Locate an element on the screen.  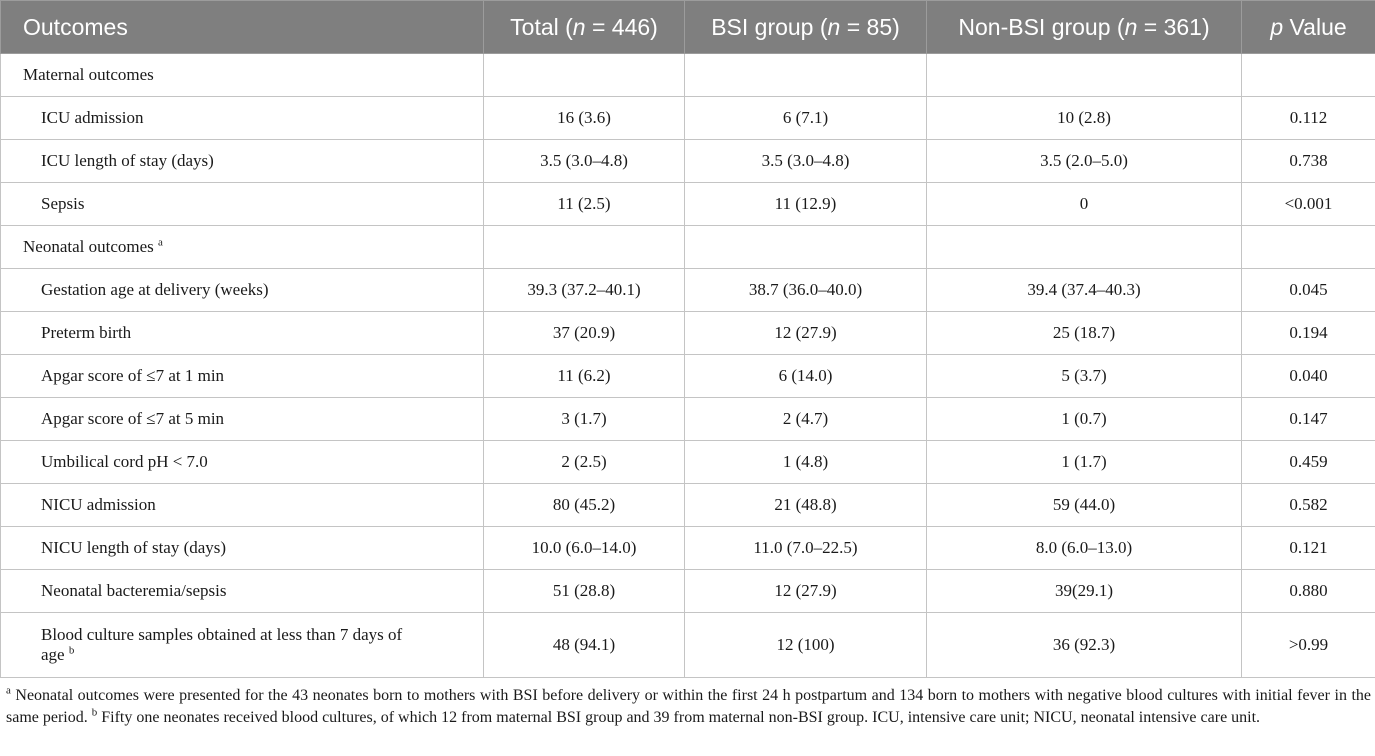
cell-non-bsi: 8.0 (6.0–13.0) is located at coordinates (1084, 548).